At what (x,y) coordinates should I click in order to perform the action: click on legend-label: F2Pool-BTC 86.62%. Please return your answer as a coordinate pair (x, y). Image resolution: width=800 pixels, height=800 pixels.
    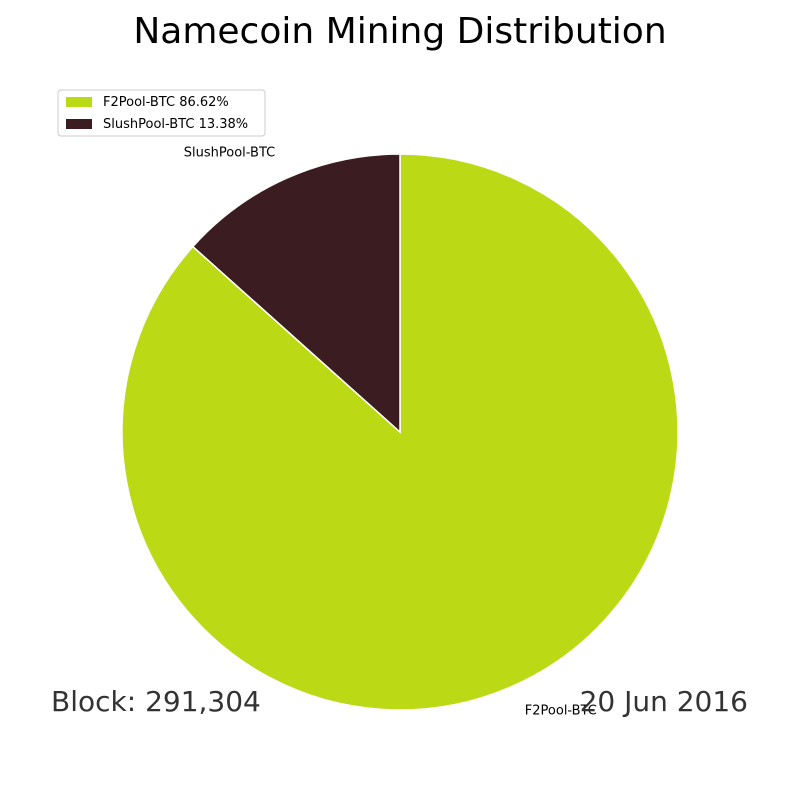
    Looking at the image, I should click on (166, 102).